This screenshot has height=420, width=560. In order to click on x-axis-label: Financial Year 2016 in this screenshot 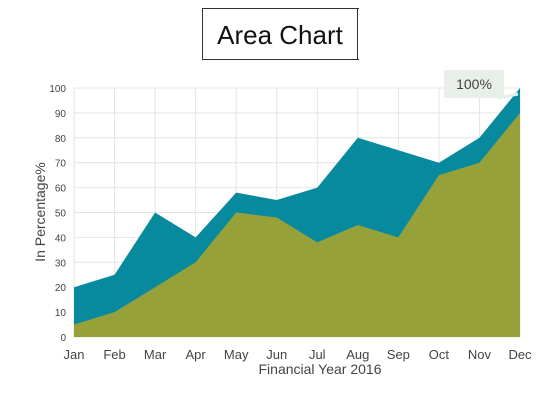, I will do `click(320, 369)`.